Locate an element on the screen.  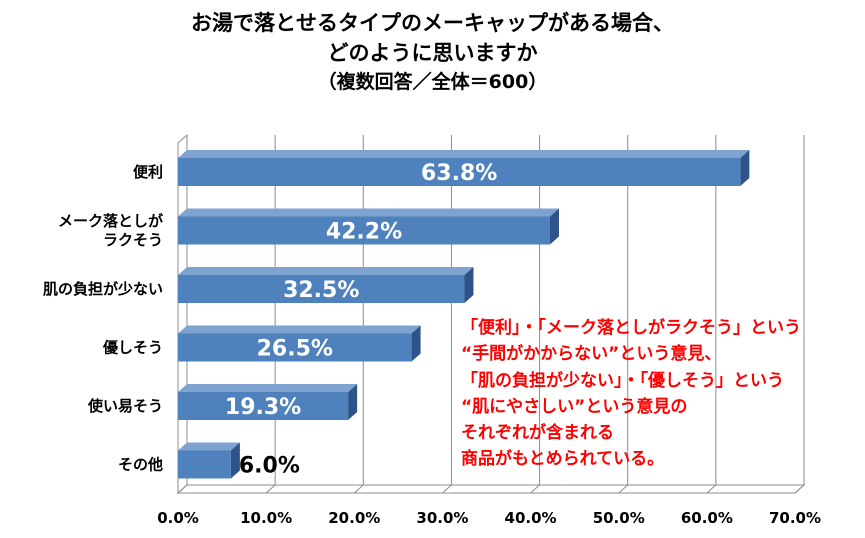
annotation-line: 「便利」・「メーク落としがラクそう」という is located at coordinates (631, 328).